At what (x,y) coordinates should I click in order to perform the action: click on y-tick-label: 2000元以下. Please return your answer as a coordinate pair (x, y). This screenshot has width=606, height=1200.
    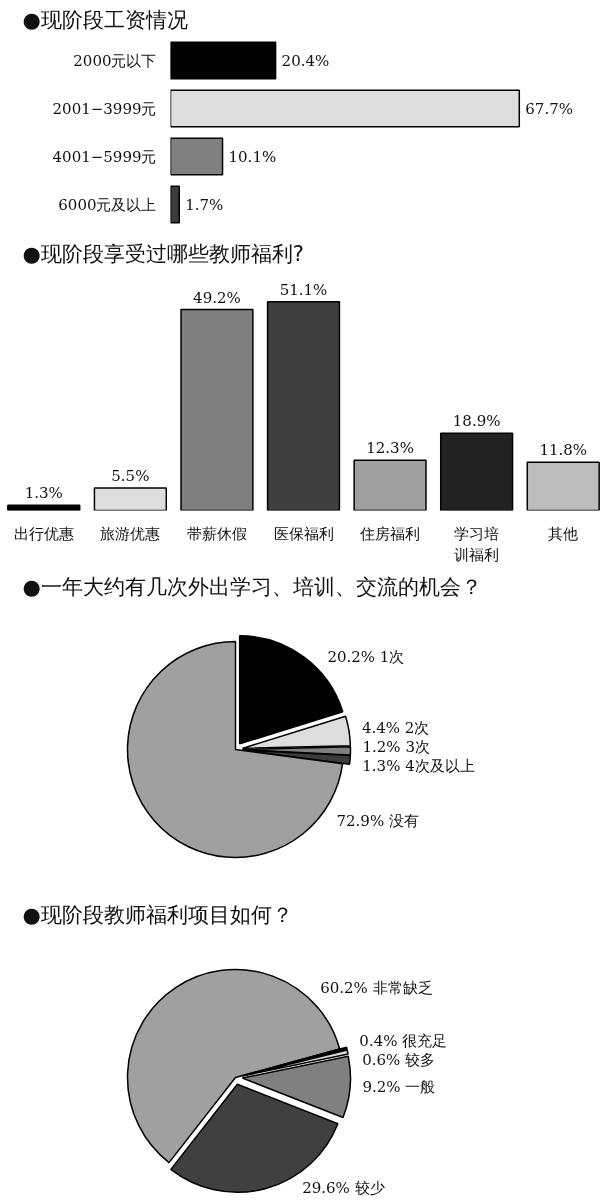
    Looking at the image, I should click on (115, 60).